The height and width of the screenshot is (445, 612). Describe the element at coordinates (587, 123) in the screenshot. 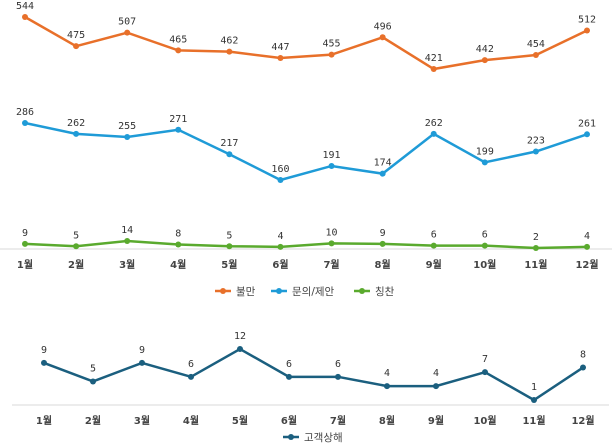

I see `data-label-1-11: 261` at that location.